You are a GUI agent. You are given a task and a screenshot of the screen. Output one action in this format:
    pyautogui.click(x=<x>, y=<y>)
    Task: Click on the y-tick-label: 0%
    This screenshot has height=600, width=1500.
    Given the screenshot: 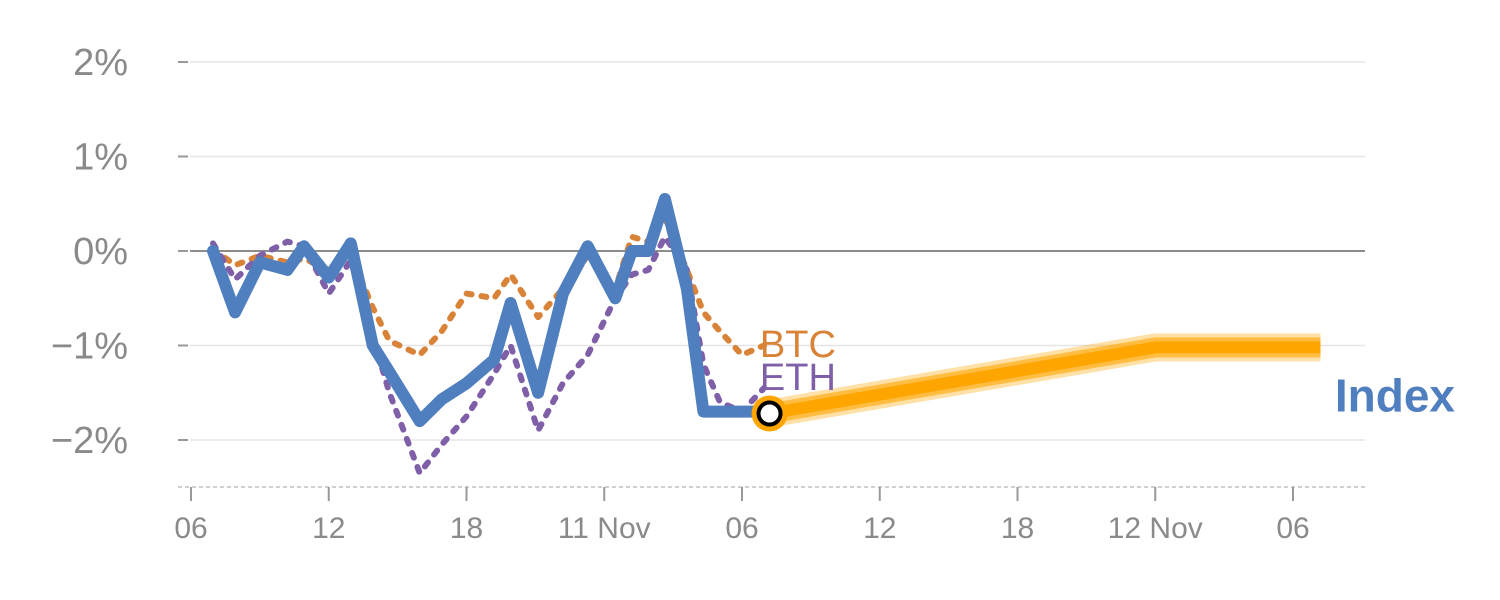 What is the action you would take?
    pyautogui.click(x=100, y=252)
    